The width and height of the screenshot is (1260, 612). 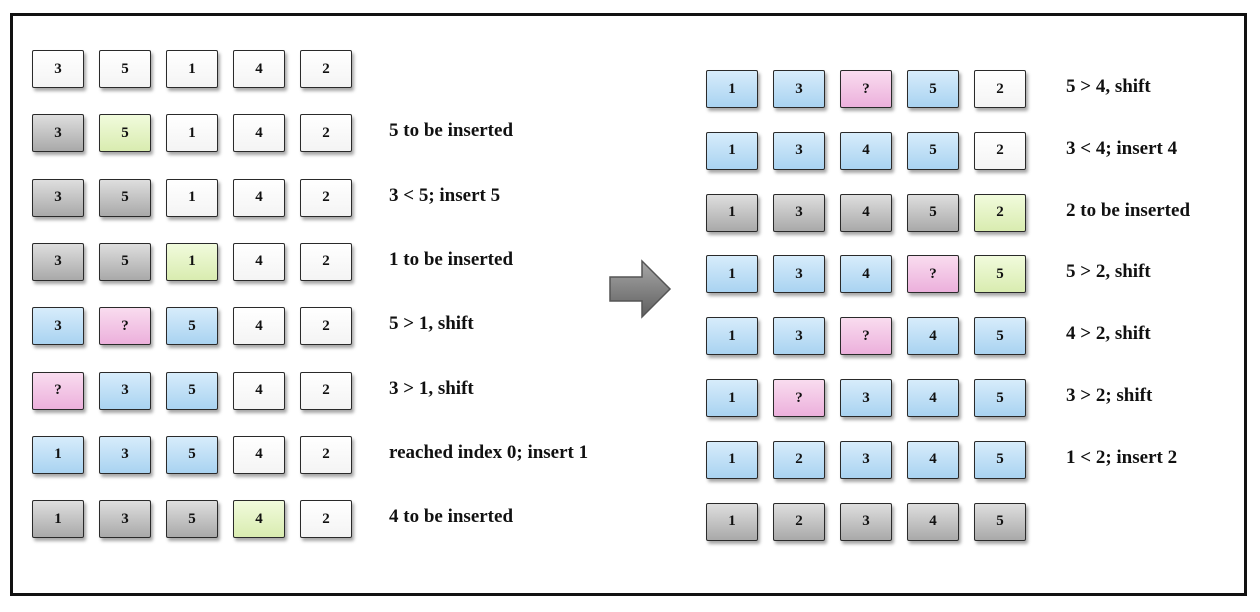 I want to click on step-row: 1 3 5 4 2 reached index 0; insert 1, so click(x=332, y=455).